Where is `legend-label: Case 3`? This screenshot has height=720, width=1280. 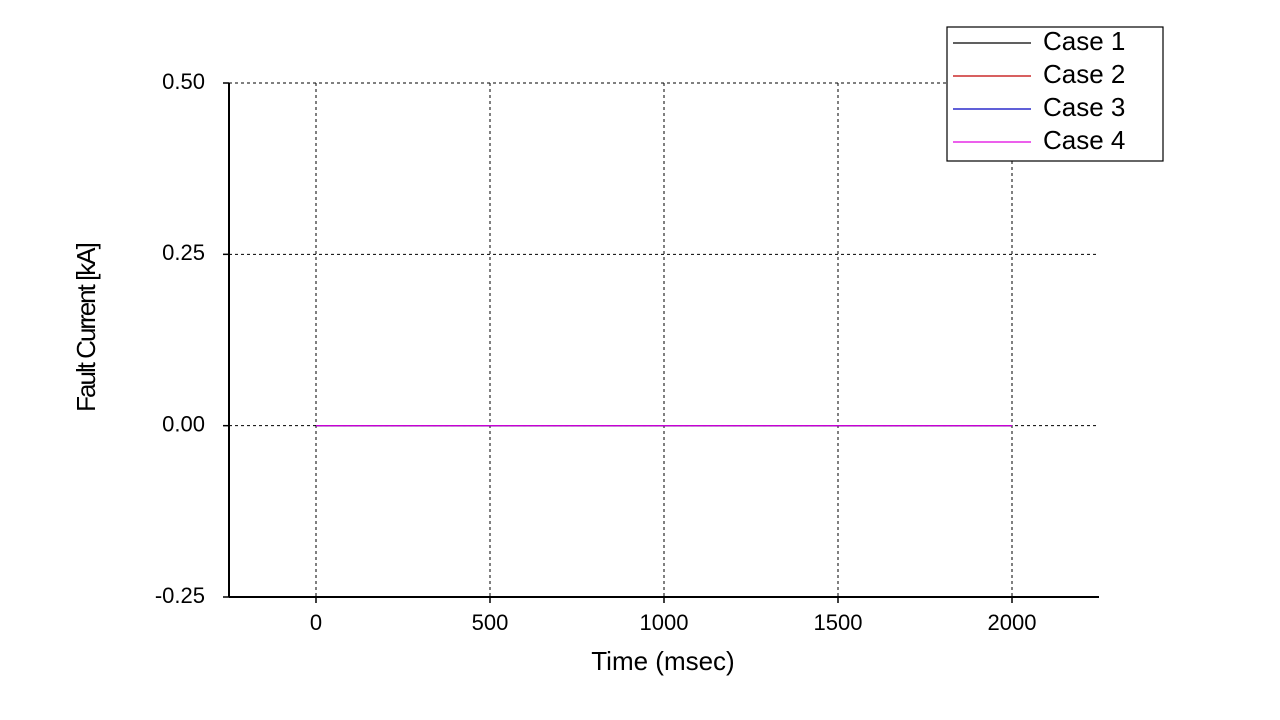
legend-label: Case 3 is located at coordinates (1084, 107).